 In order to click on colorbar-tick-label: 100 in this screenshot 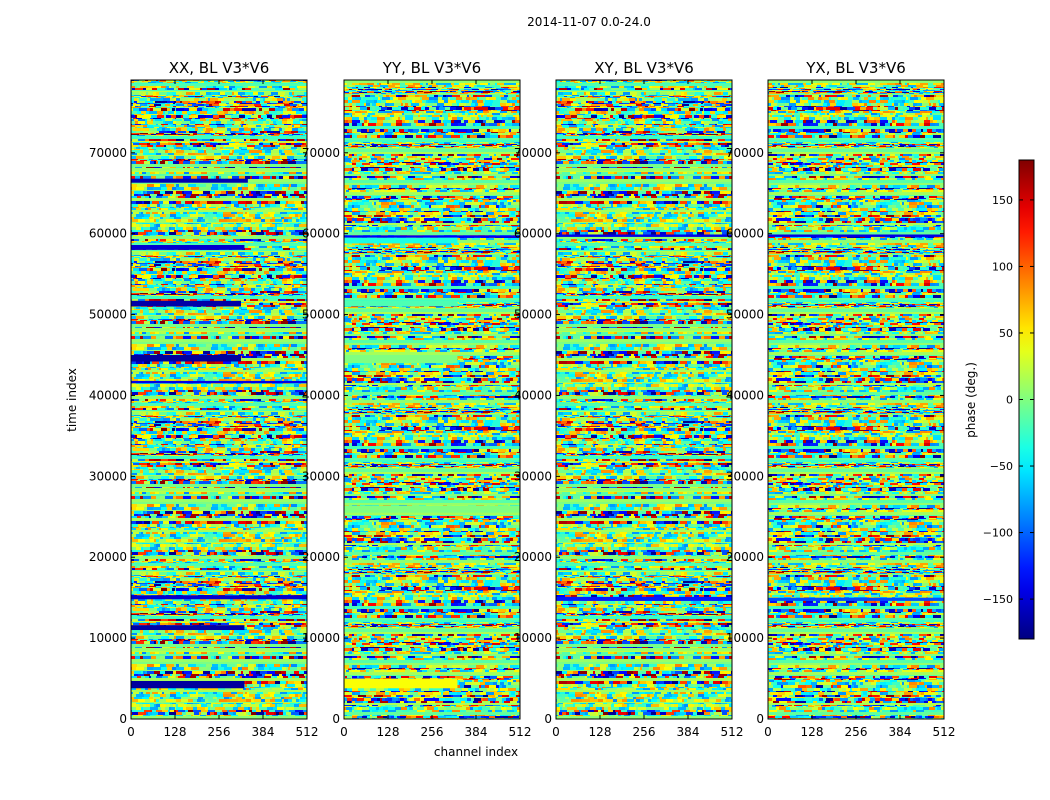, I will do `click(1002, 266)`.